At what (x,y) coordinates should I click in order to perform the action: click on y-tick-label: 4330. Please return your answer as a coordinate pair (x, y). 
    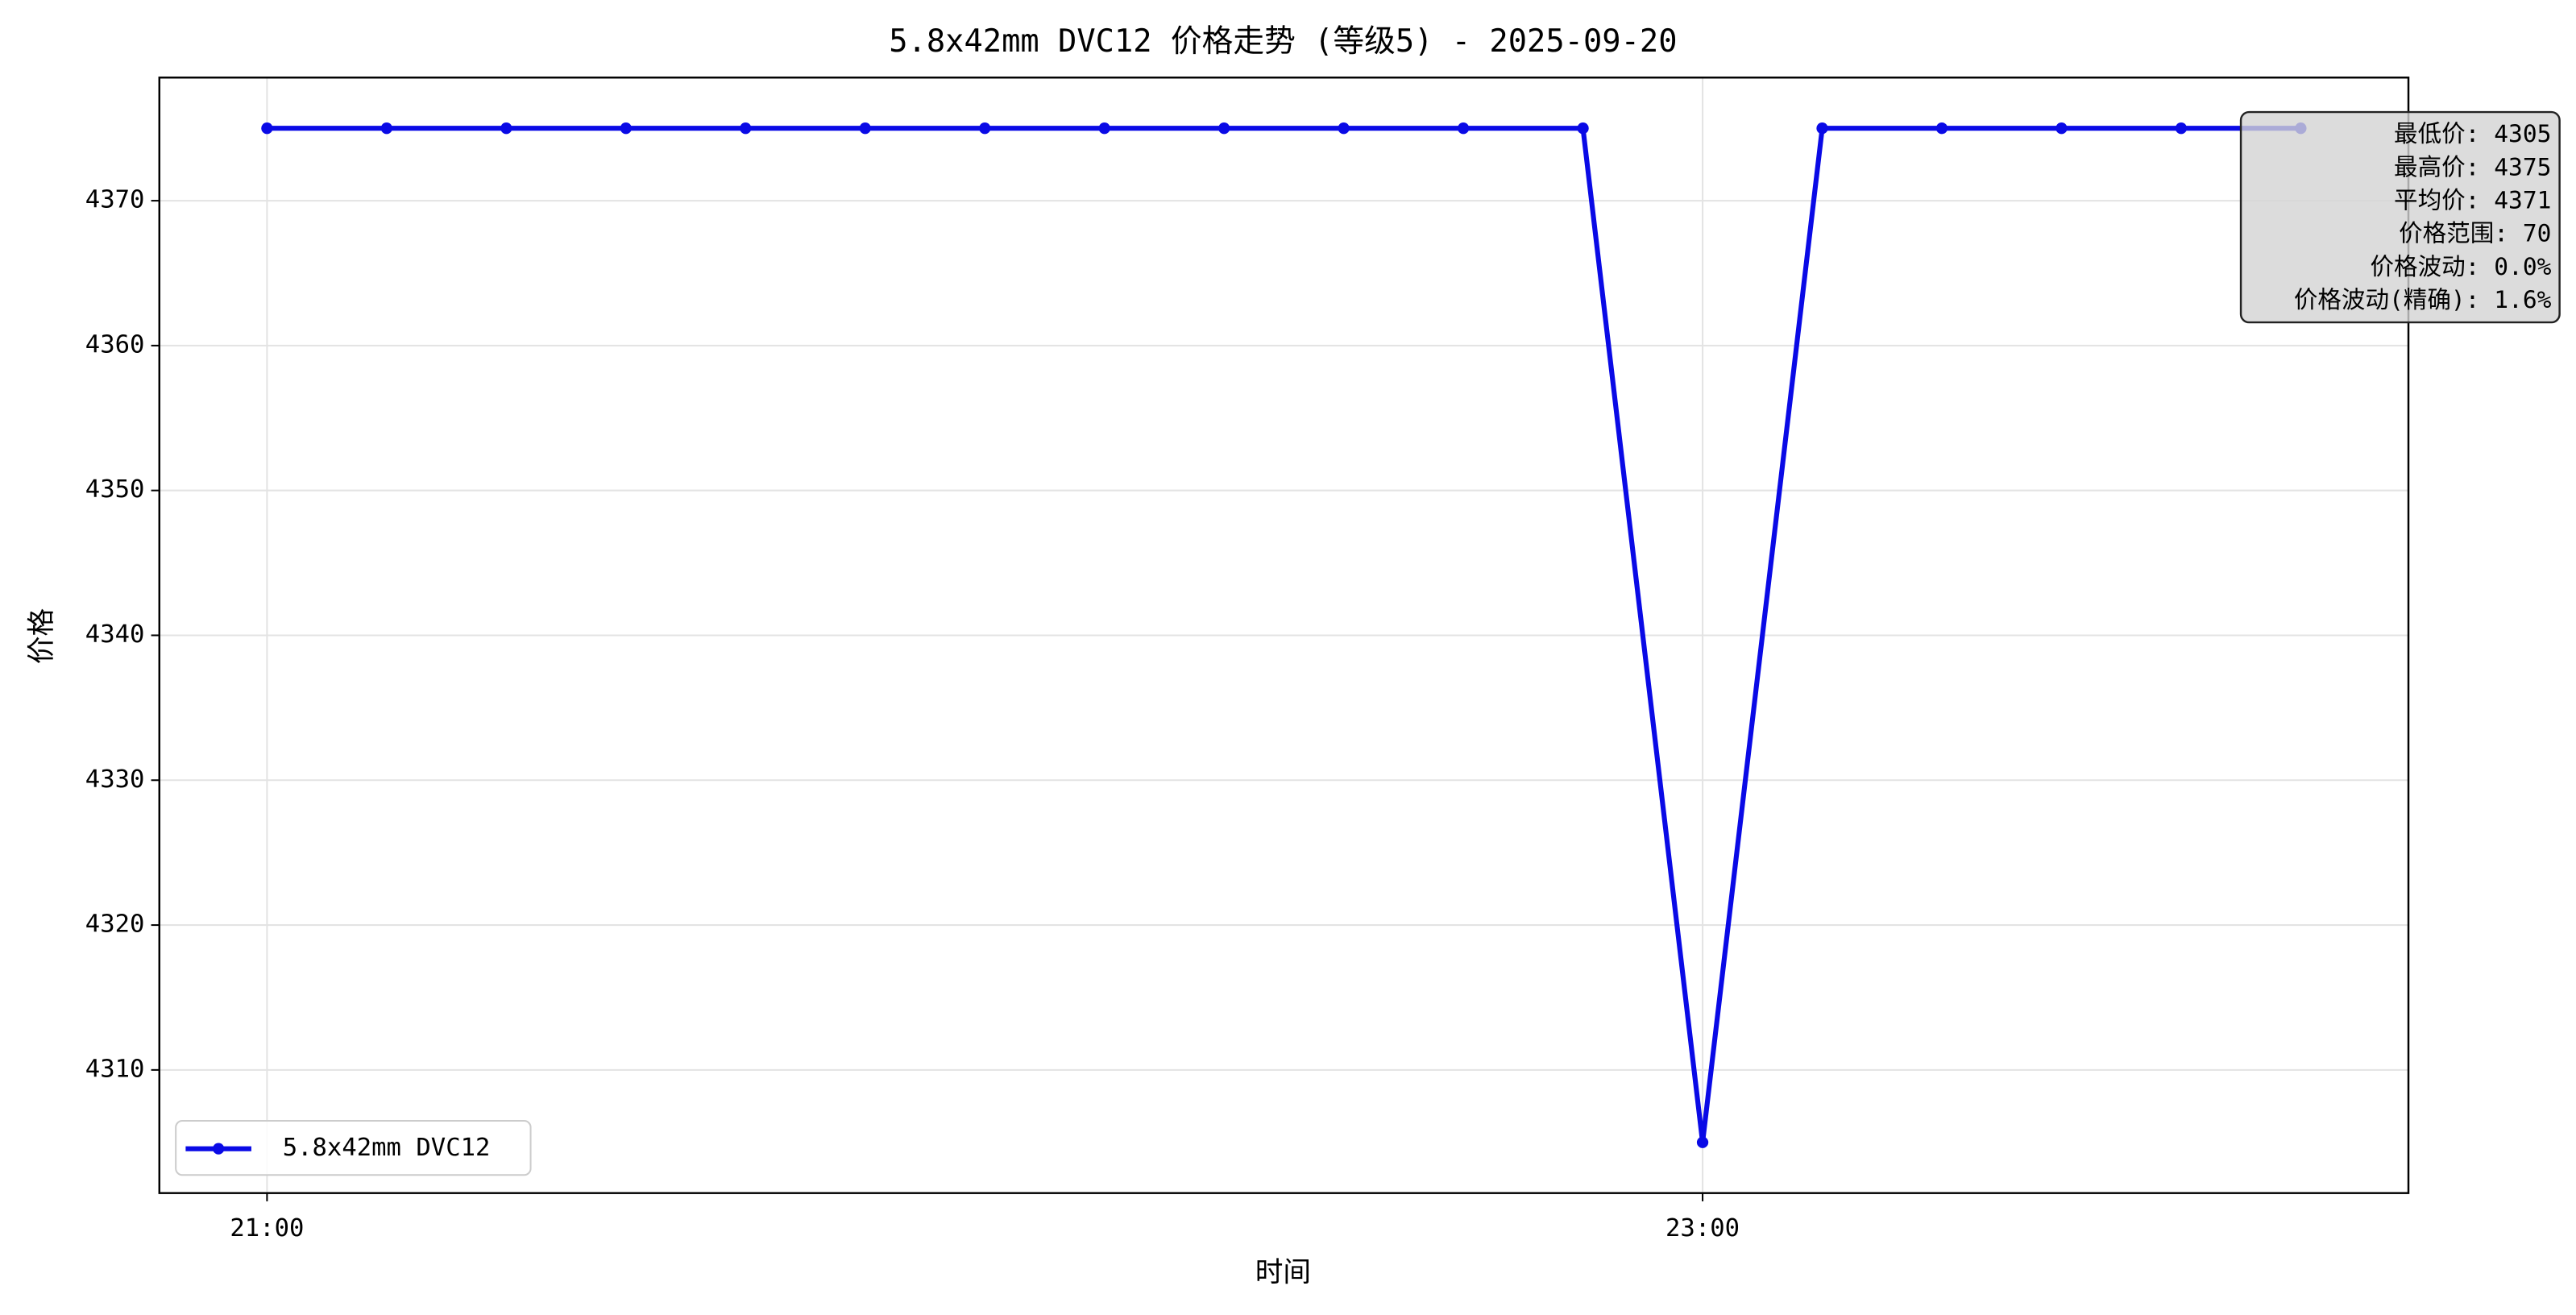
    Looking at the image, I should click on (115, 779).